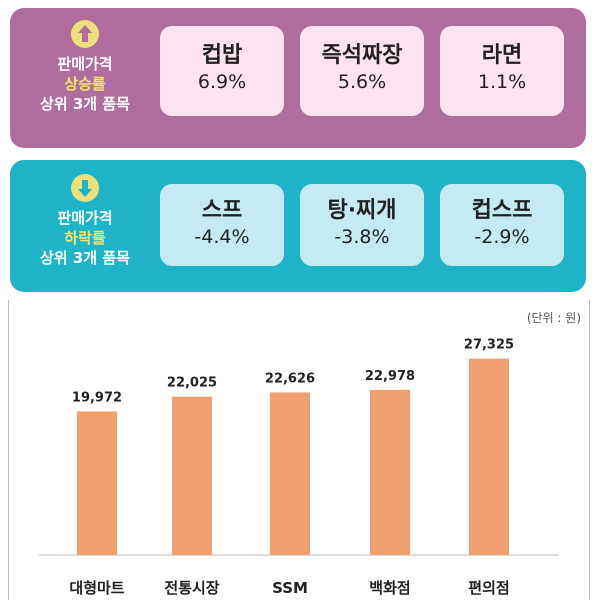 This screenshot has width=600, height=604. I want to click on bar-백화점, so click(390, 472).